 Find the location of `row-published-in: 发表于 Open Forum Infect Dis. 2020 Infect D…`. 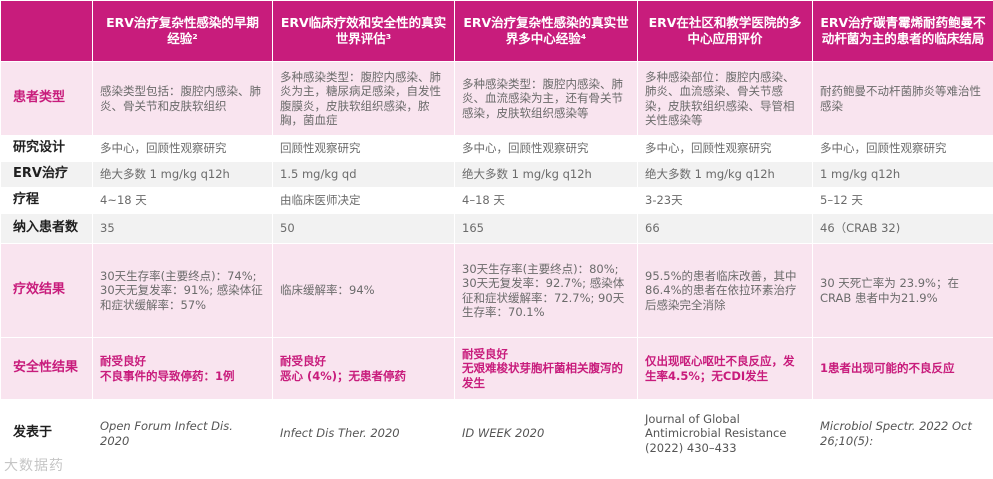

row-published-in: 发表于 Open Forum Infect Dis. 2020 Infect D… is located at coordinates (496, 433).